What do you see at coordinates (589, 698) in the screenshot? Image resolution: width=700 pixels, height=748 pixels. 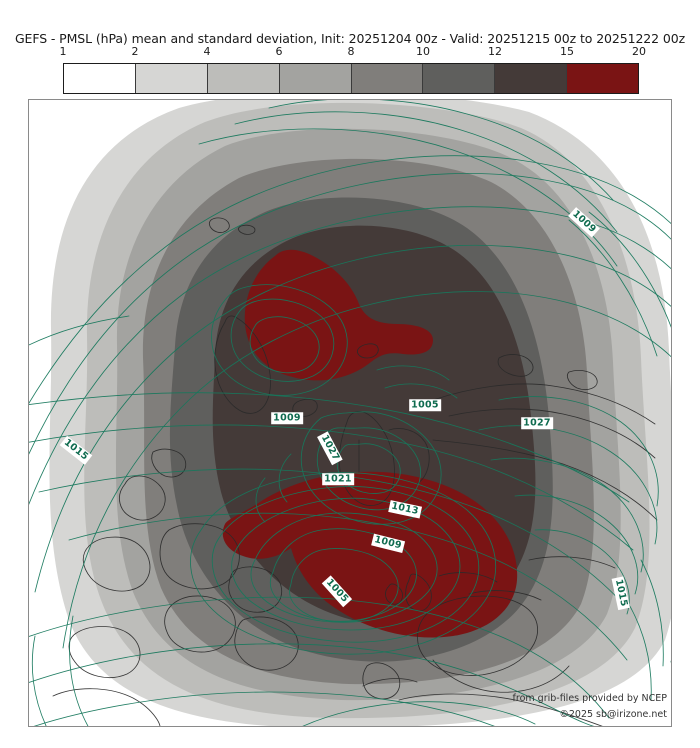 I see `attribution-source: from grib-files provided by NCEP` at bounding box center [589, 698].